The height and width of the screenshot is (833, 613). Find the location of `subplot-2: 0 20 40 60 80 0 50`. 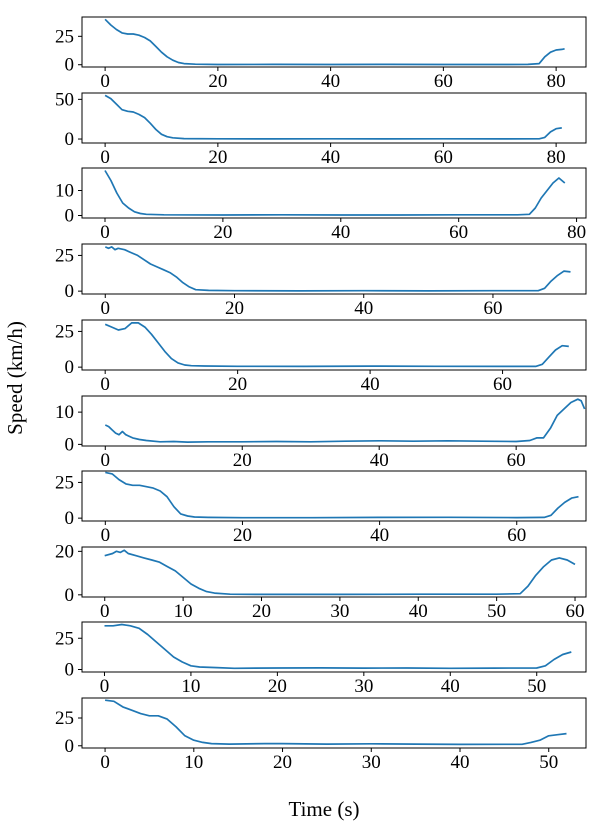

subplot-2: 0 20 40 60 80 0 50 is located at coordinates (321, 128).